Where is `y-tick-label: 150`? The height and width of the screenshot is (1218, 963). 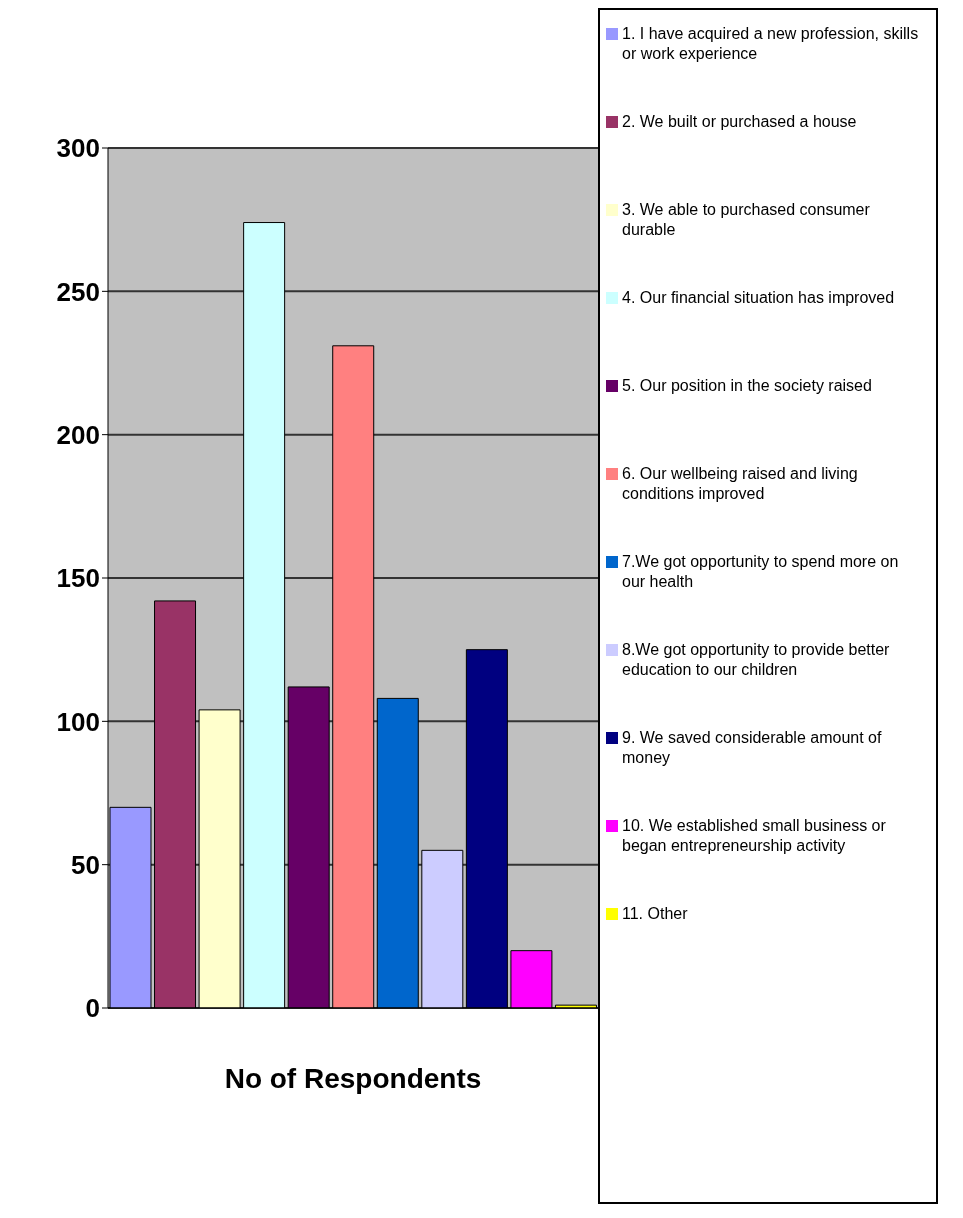 y-tick-label: 150 is located at coordinates (78, 578).